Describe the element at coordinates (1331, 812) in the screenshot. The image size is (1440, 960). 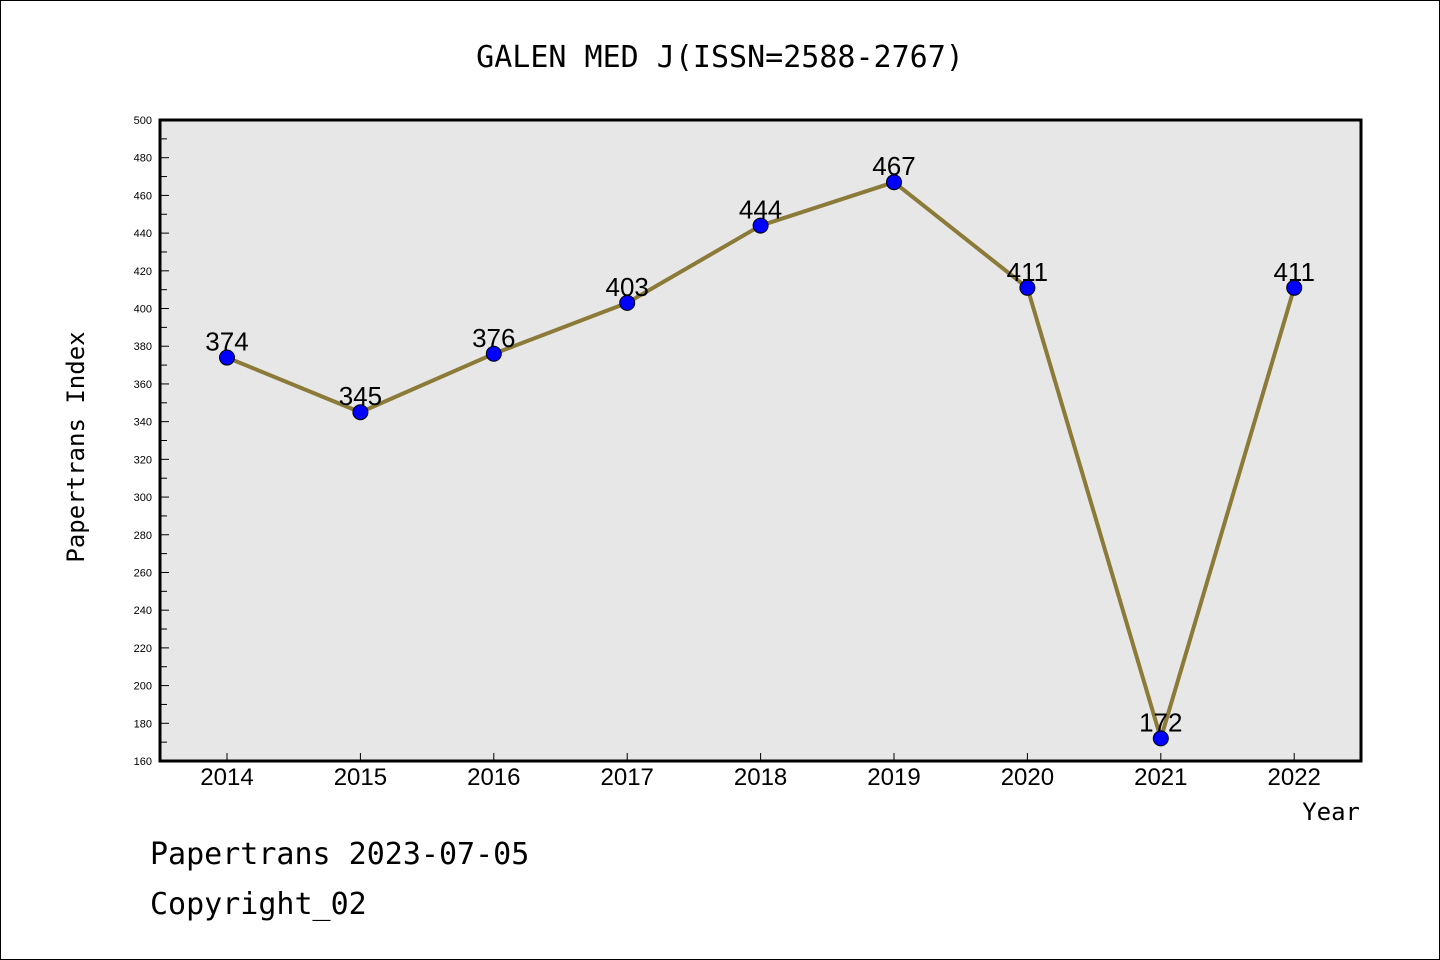
I see `x-axis-label: Year` at that location.